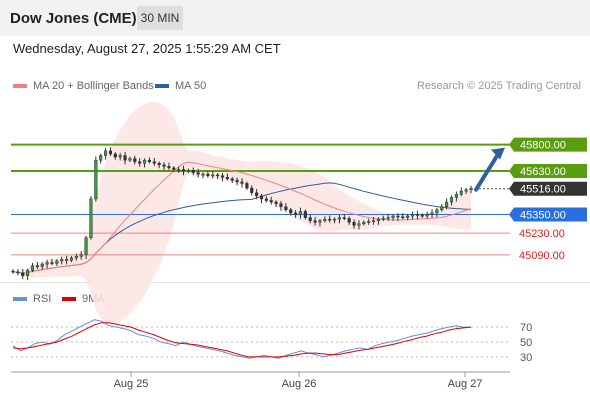  I want to click on support-level-label: 45230.00, so click(542, 234).